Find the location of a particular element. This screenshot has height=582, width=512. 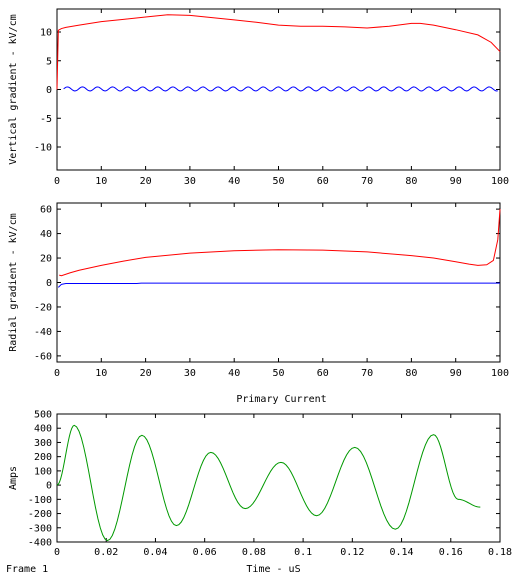

chart1-x-tick-label: 50 is located at coordinates (278, 181).